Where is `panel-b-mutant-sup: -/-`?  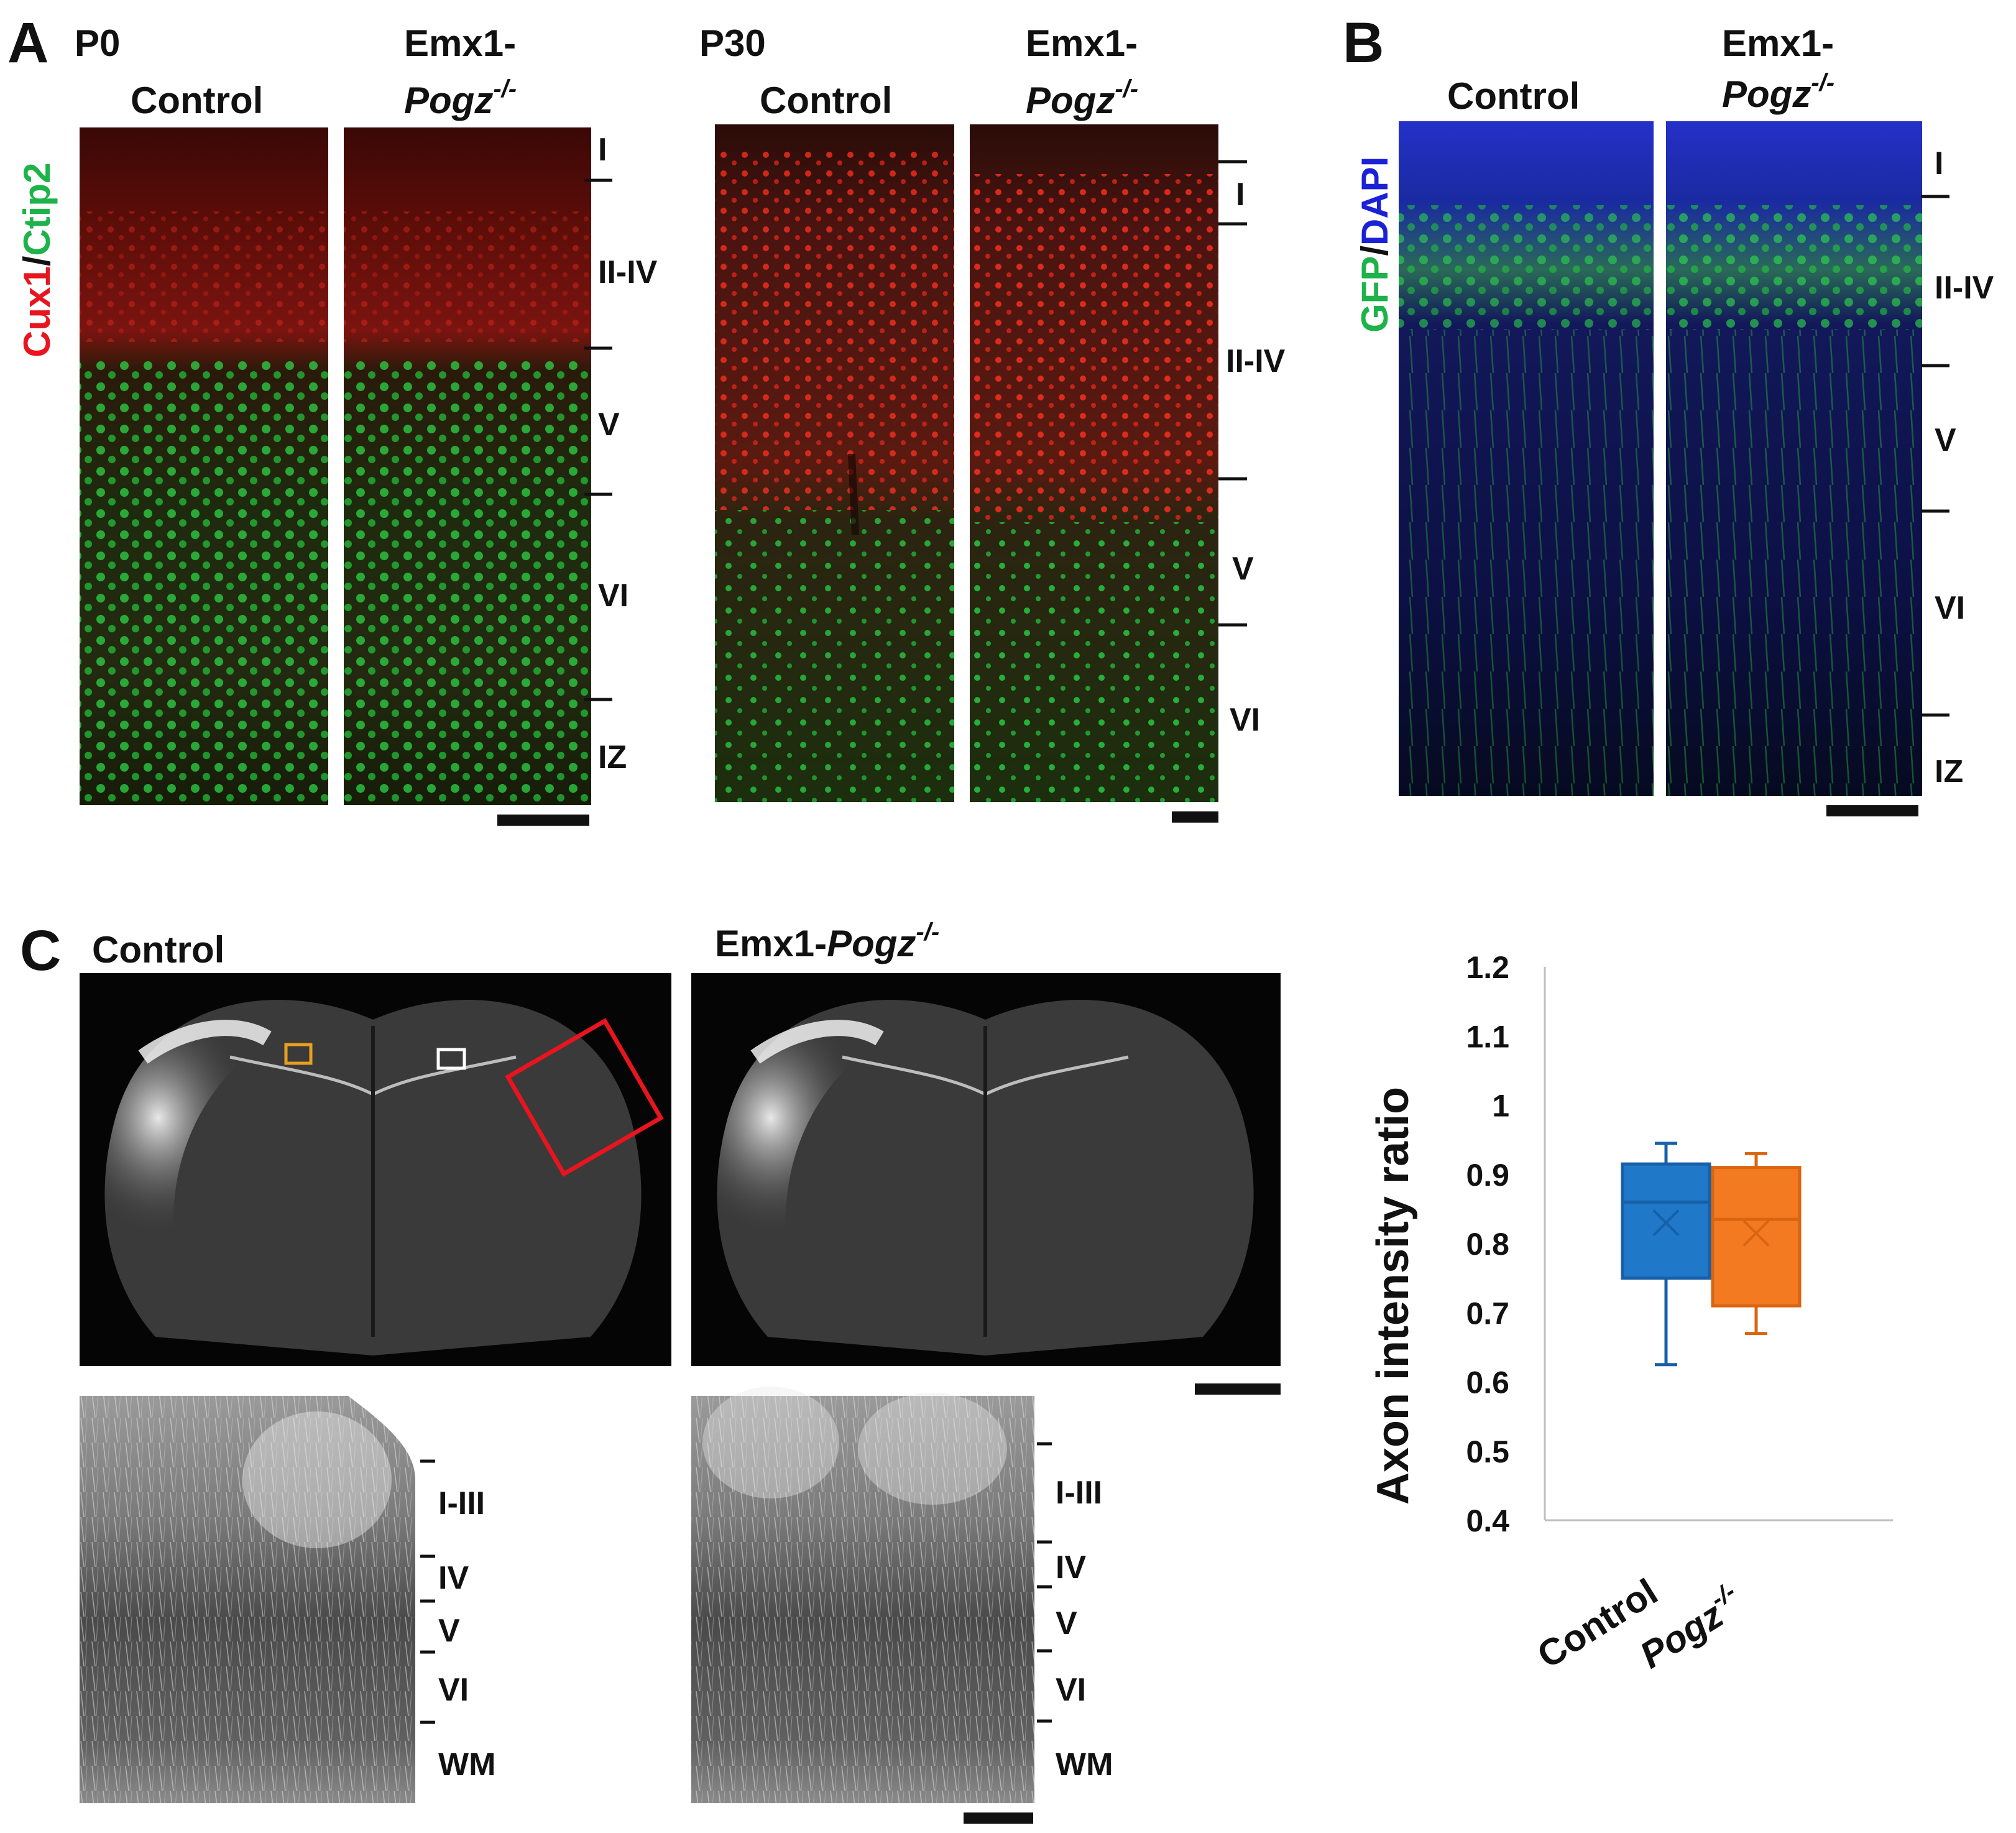
panel-b-mutant-sup: -/- is located at coordinates (1822, 82).